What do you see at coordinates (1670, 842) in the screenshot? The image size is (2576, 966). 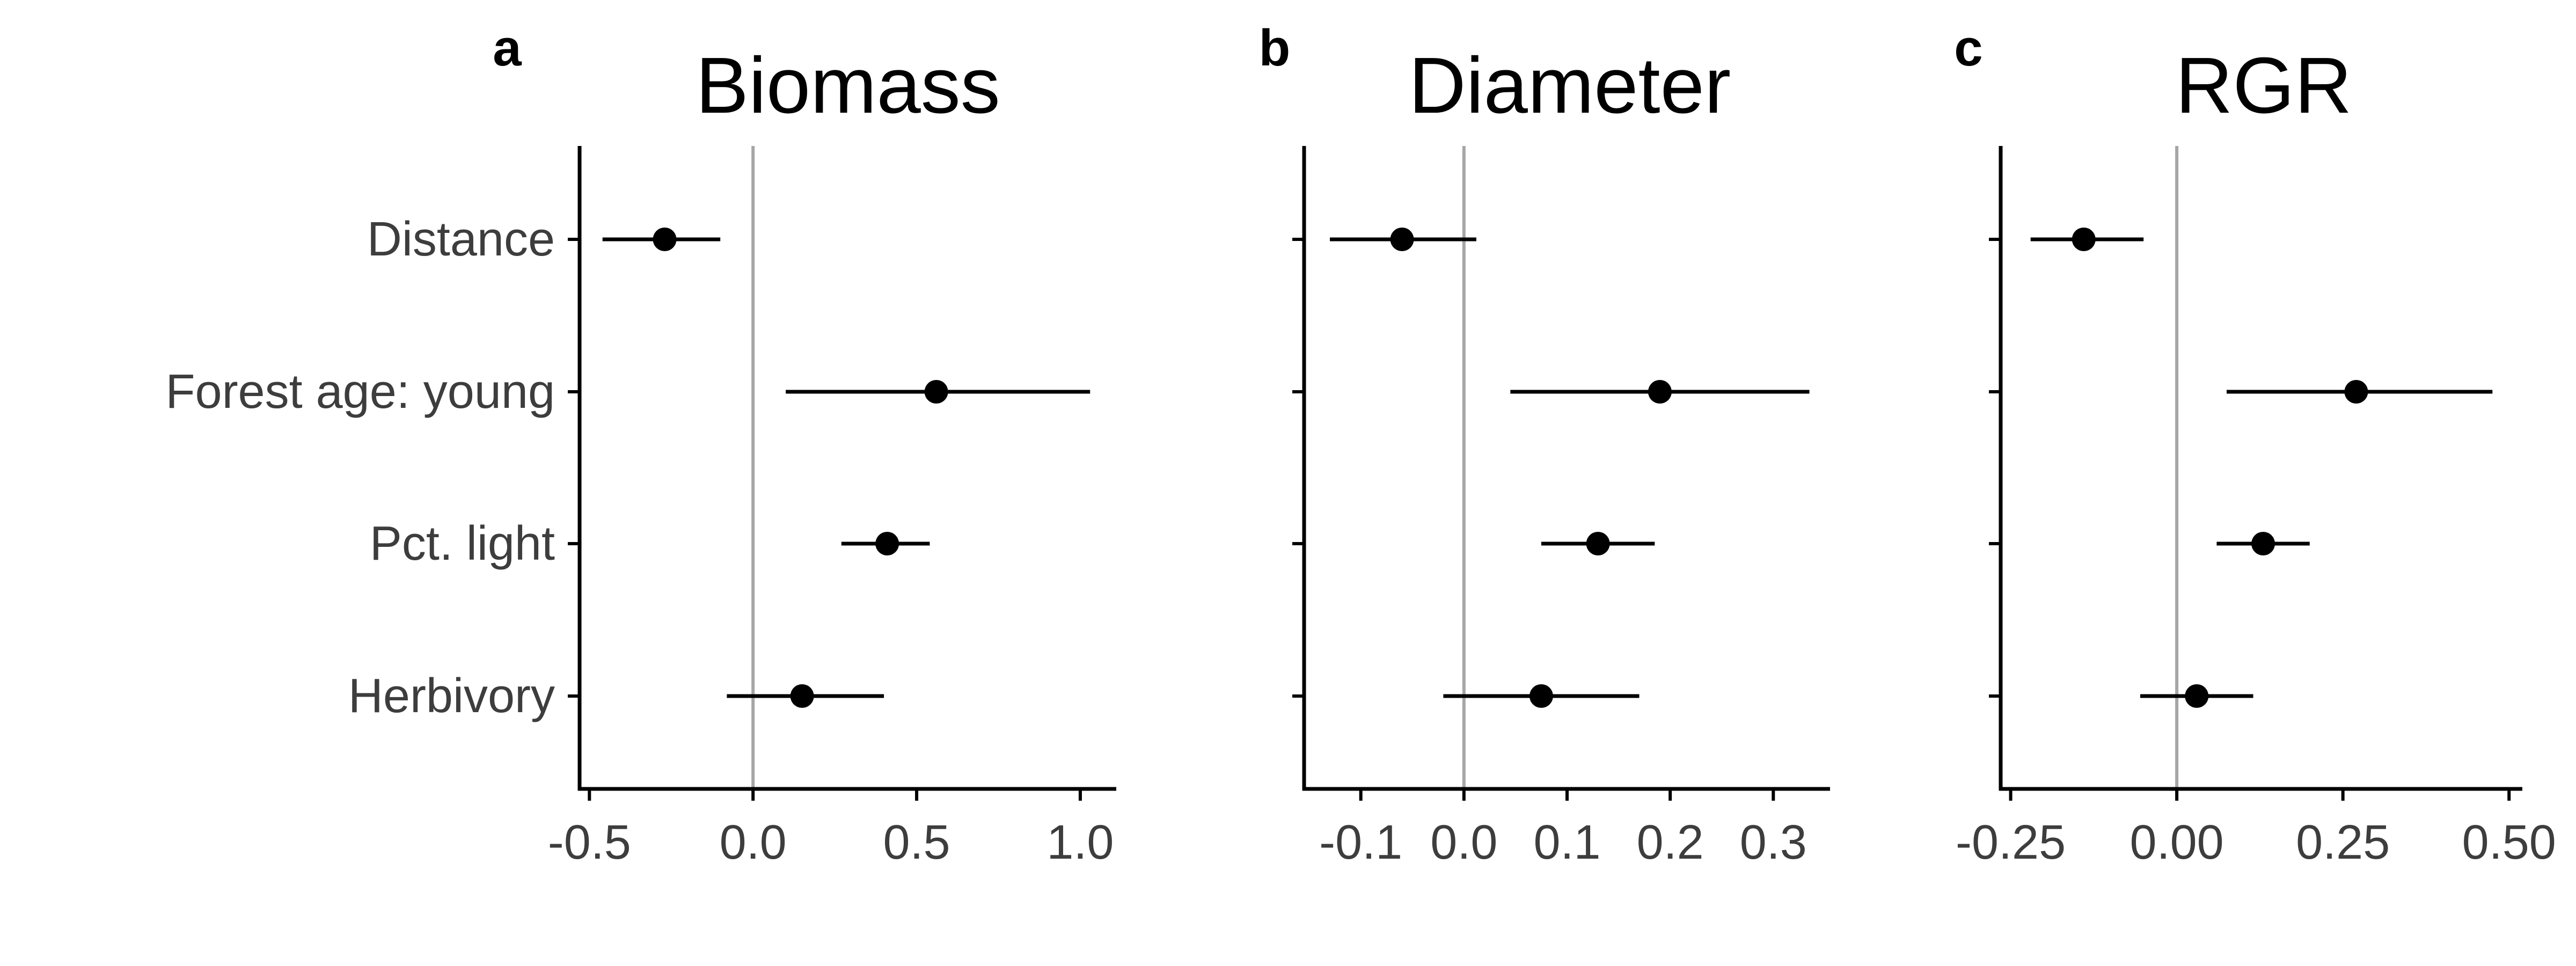 I see `x-tick-label-3: 0.2` at bounding box center [1670, 842].